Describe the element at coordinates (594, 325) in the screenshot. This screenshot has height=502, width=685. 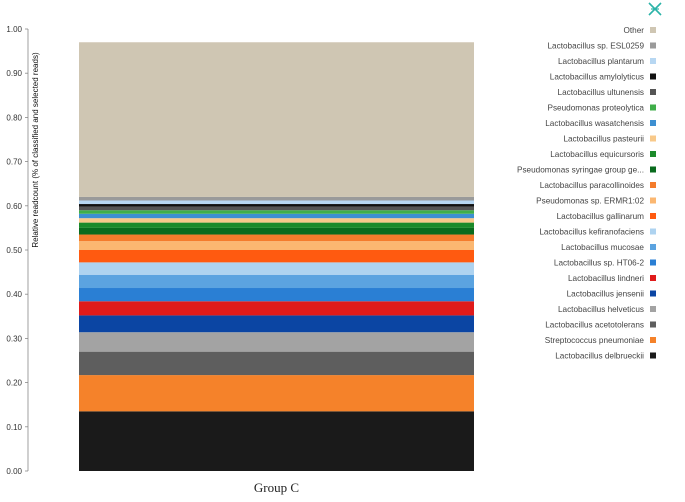
I see `legend-label: Lactobacillus acetotolerans` at that location.